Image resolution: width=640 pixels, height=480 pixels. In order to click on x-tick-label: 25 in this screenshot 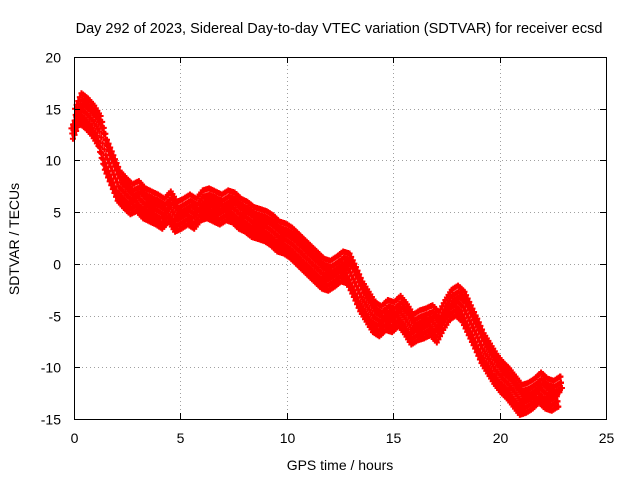, I will do `click(607, 438)`.